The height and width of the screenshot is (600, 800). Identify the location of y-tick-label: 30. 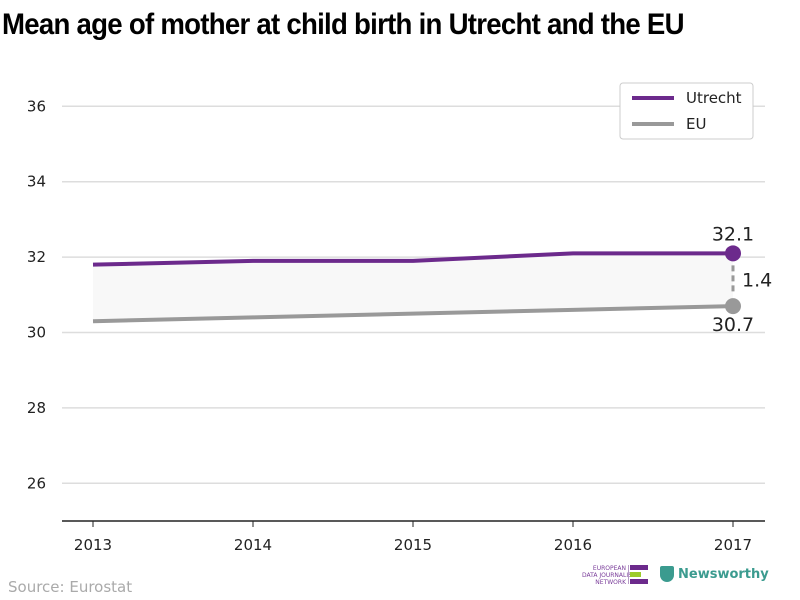
(36, 333).